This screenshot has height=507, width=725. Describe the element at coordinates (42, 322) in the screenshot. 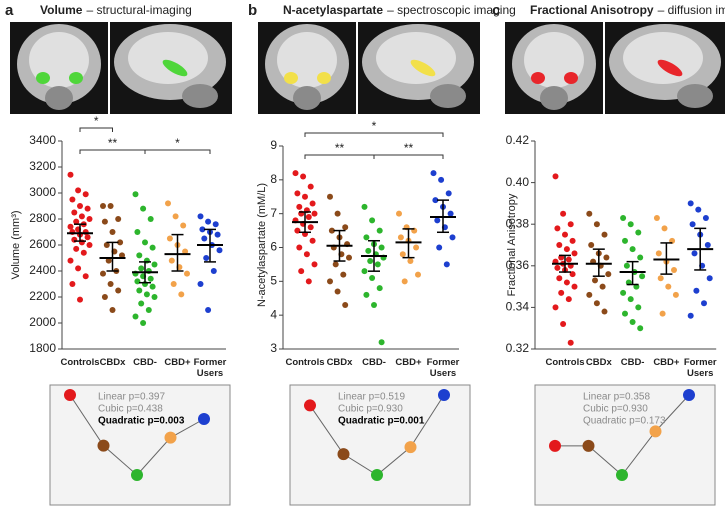

I see `y-tick-label: 2000` at that location.